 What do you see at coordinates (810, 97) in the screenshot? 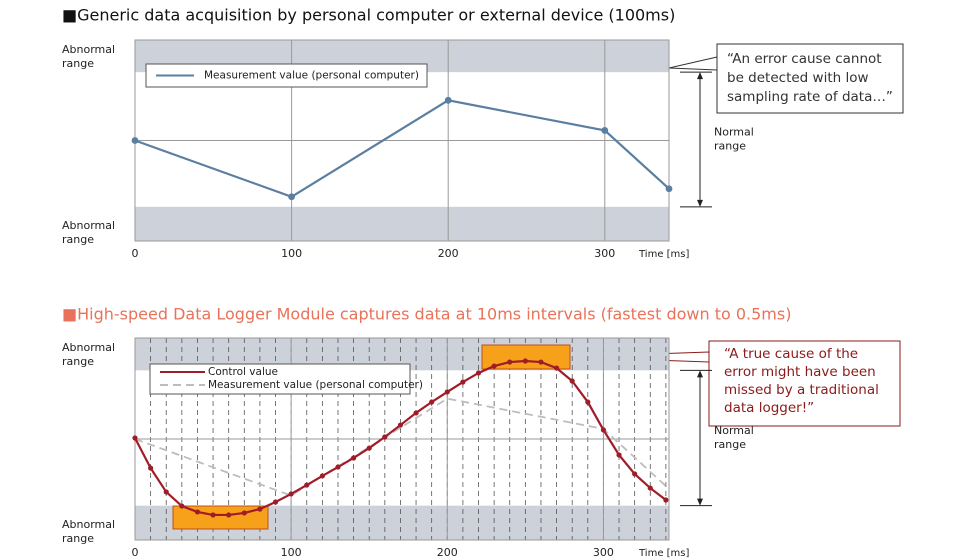
I see `callout-text: sampling rate of data…”` at bounding box center [810, 97].